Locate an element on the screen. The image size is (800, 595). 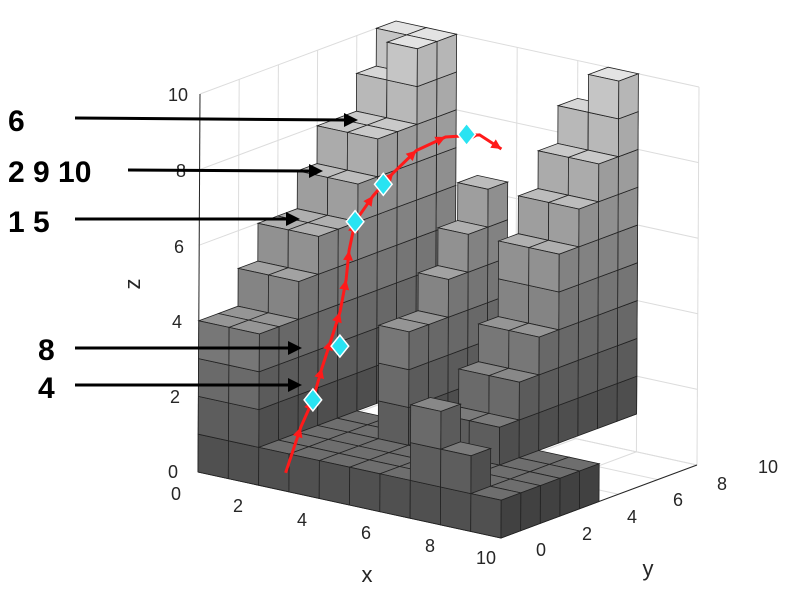
waypoint-markers is located at coordinates (390, 267).